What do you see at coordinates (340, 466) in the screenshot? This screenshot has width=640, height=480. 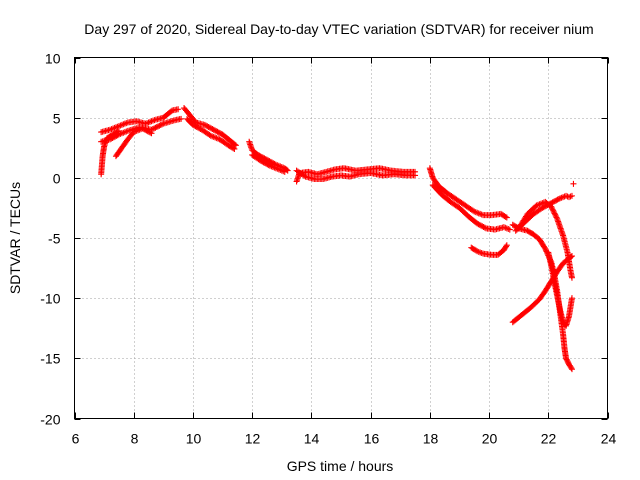 I see `x-axis-label: GPS time / hours` at bounding box center [340, 466].